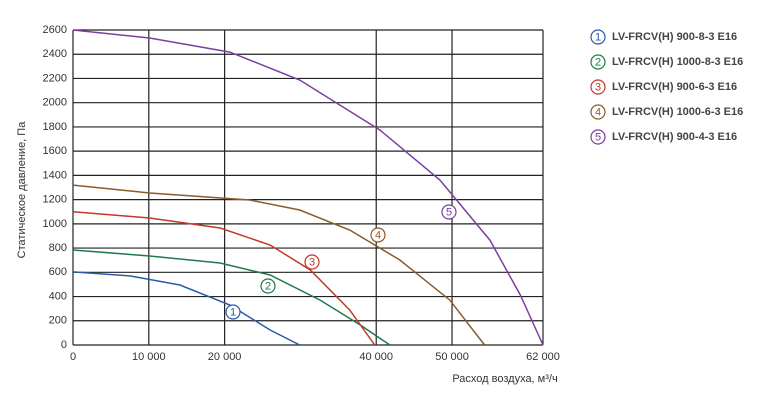 Image resolution: width=776 pixels, height=400 pixels. I want to click on y-tick-label: 200, so click(58, 321).